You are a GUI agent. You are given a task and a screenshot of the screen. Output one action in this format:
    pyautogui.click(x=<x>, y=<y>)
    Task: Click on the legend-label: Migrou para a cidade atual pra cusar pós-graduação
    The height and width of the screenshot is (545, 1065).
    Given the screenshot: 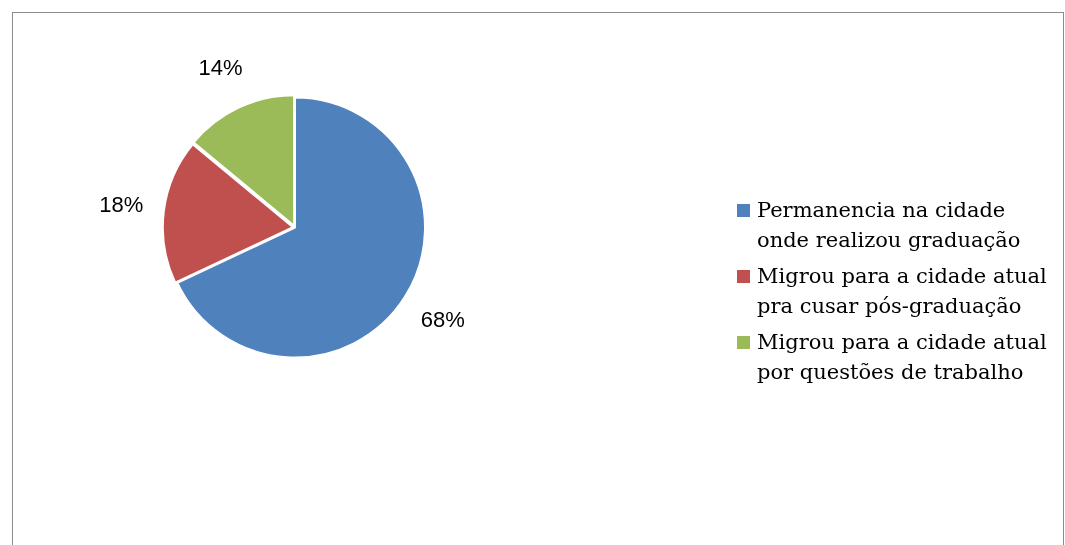 What is the action you would take?
    pyautogui.click(x=902, y=291)
    